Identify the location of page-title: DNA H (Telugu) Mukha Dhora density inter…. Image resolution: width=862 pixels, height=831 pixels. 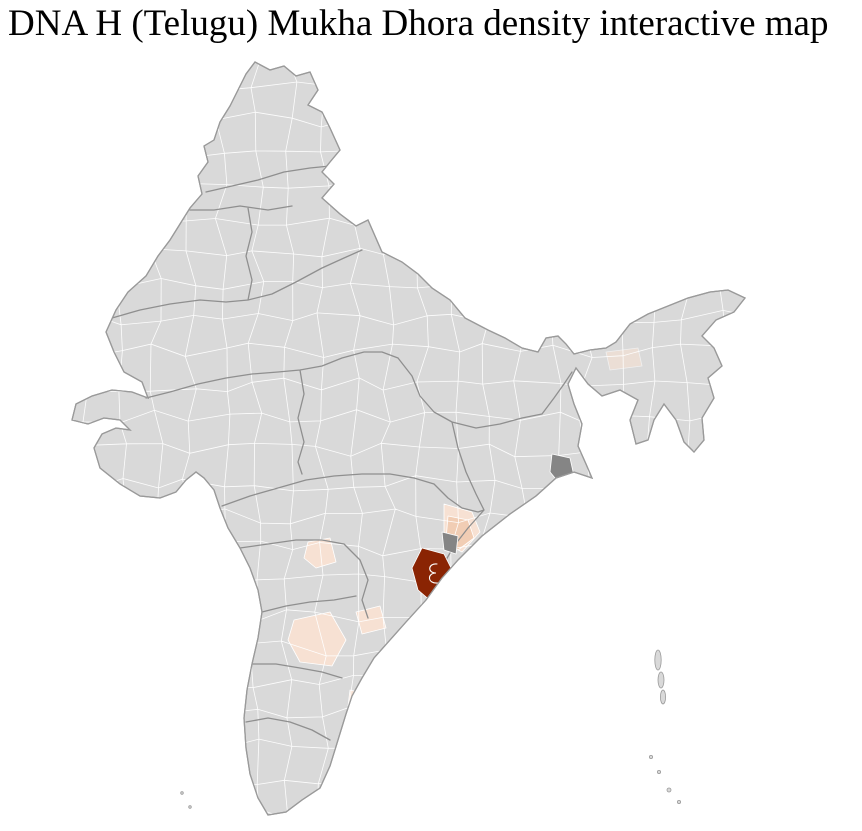
(418, 23).